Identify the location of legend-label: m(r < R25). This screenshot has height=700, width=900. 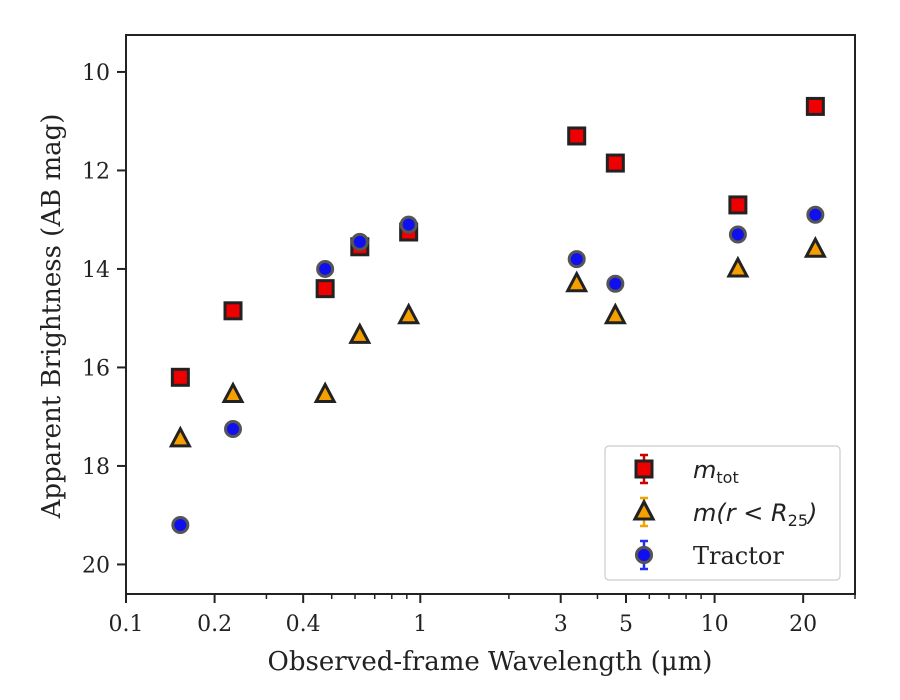
(755, 514).